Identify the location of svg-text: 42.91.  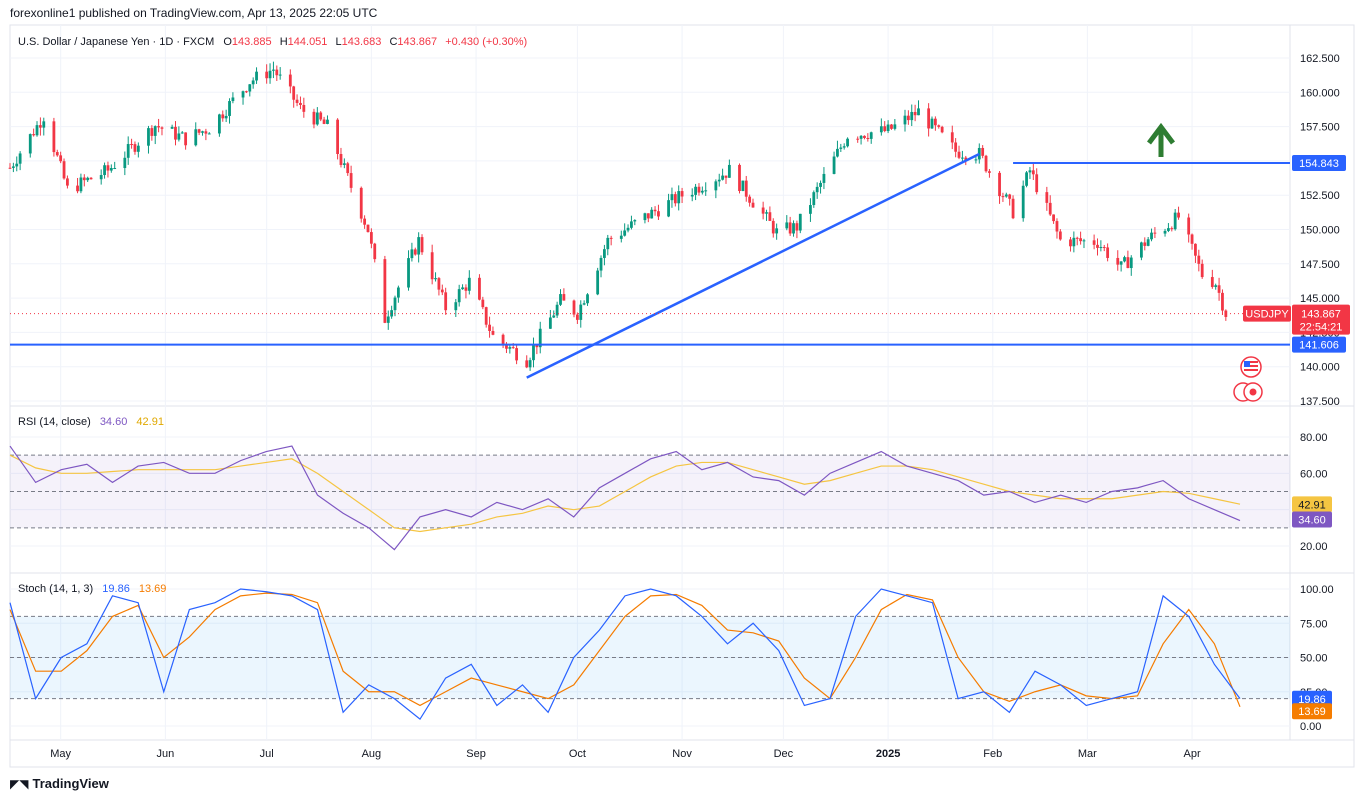
(1312, 505).